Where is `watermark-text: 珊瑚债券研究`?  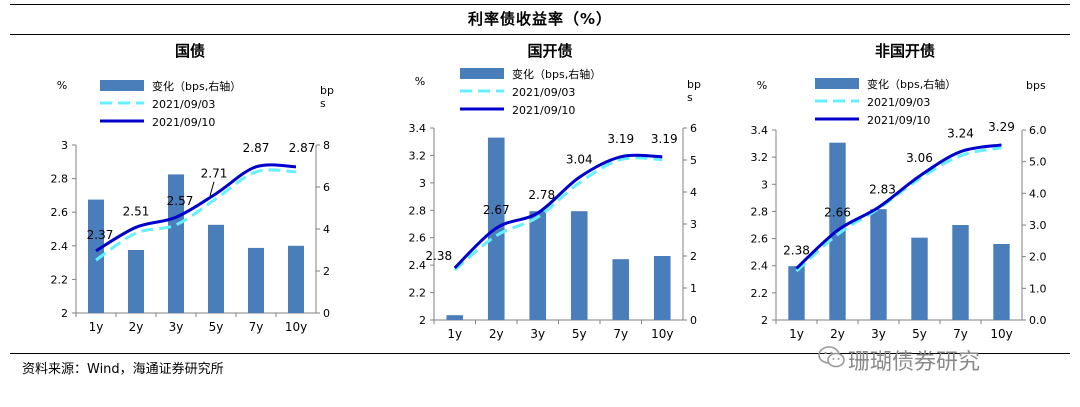
watermark-text: 珊瑚债券研究 is located at coordinates (914, 362).